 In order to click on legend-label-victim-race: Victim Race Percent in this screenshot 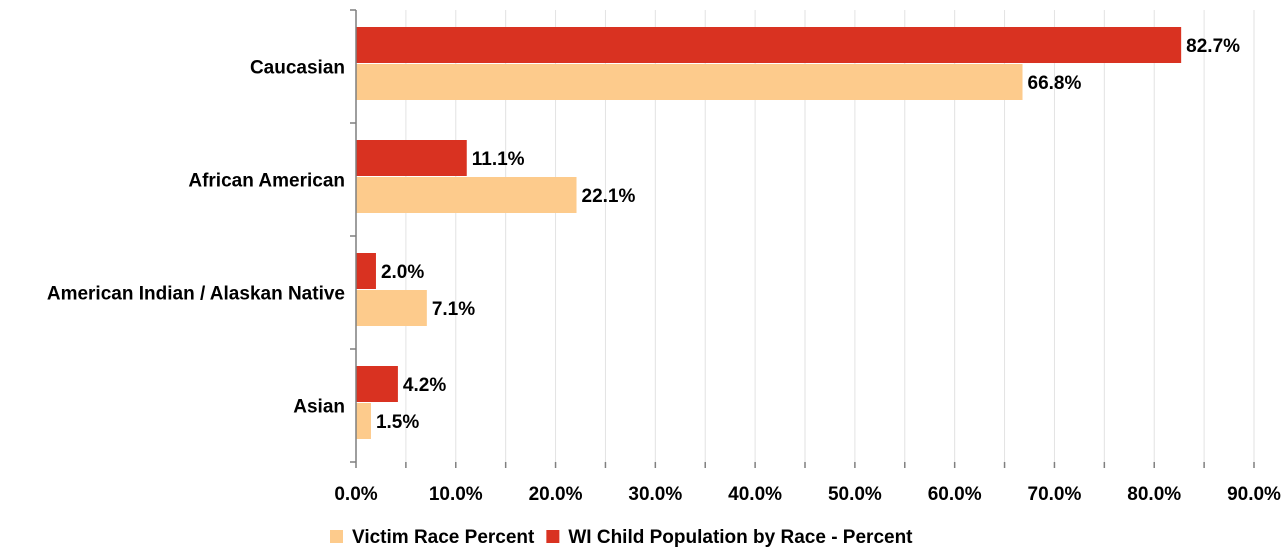, I will do `click(443, 537)`.